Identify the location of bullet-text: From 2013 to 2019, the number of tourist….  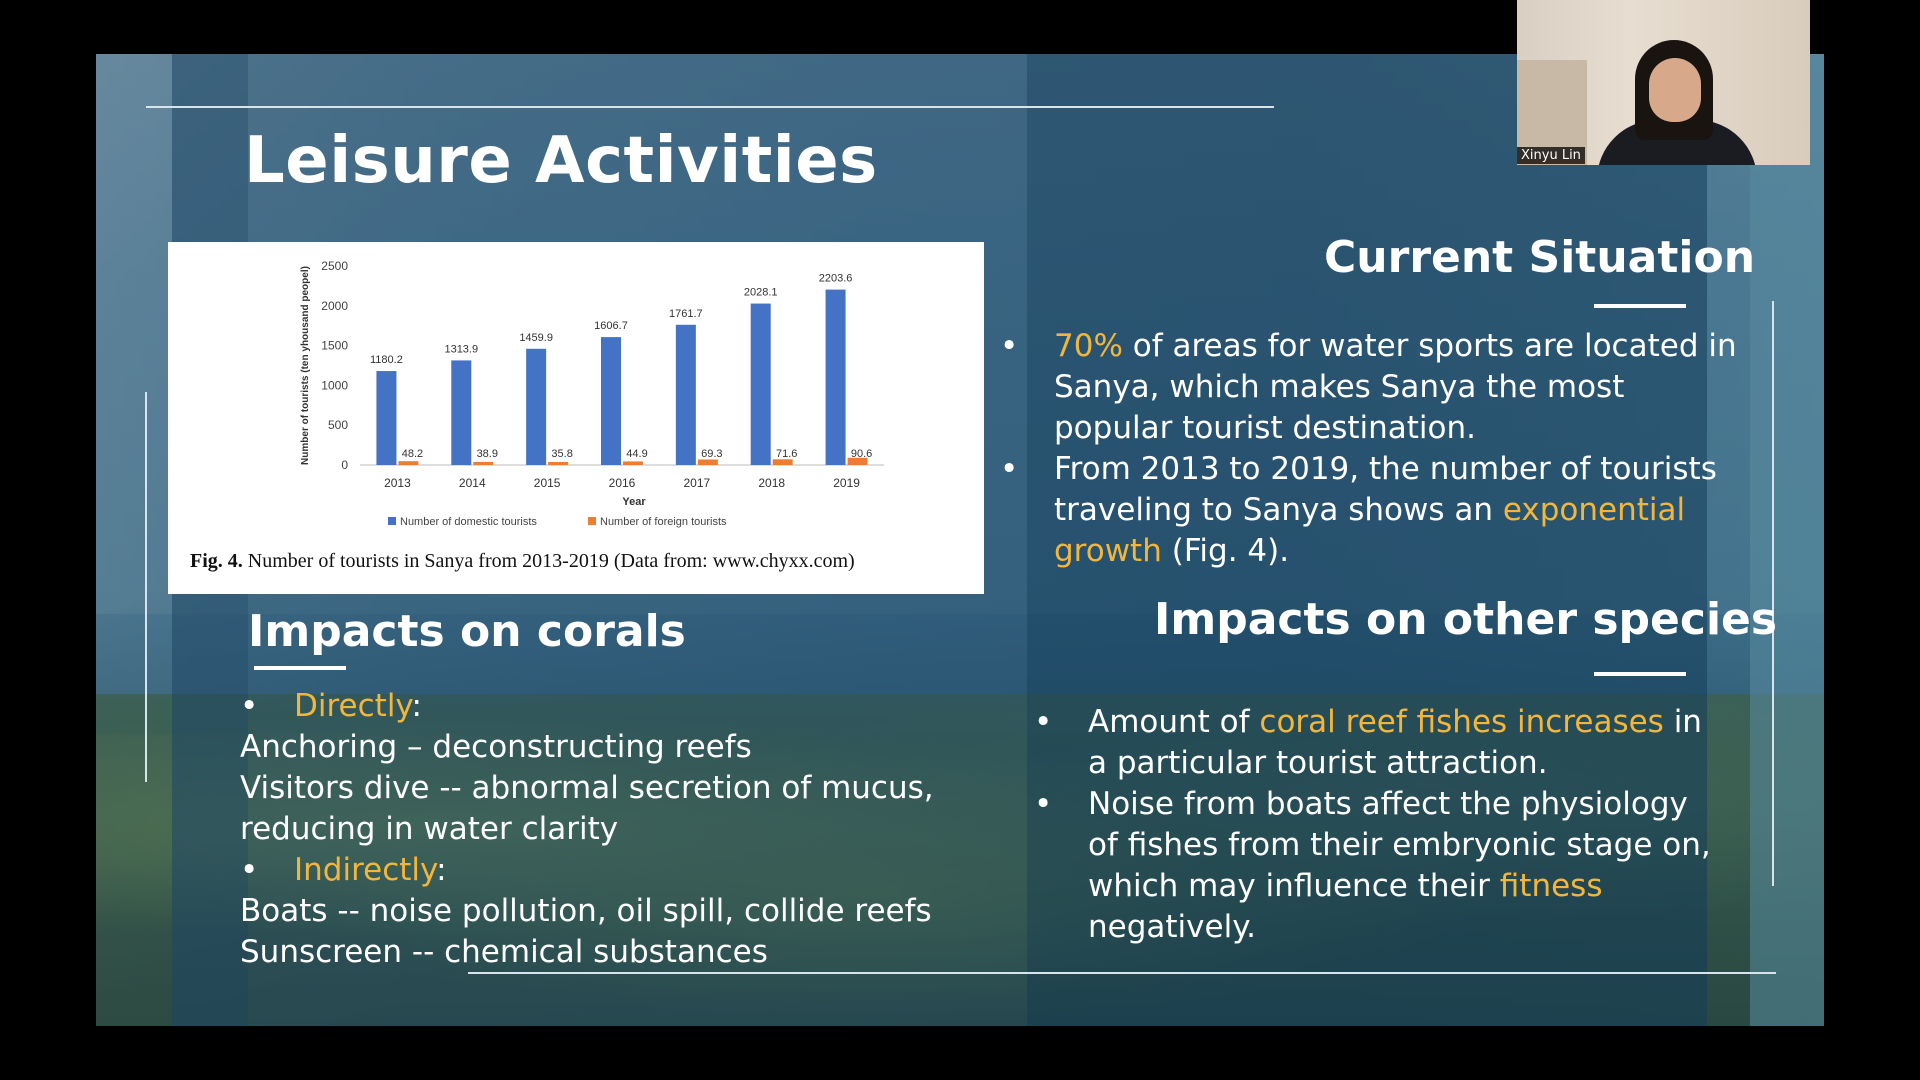
(1385, 469).